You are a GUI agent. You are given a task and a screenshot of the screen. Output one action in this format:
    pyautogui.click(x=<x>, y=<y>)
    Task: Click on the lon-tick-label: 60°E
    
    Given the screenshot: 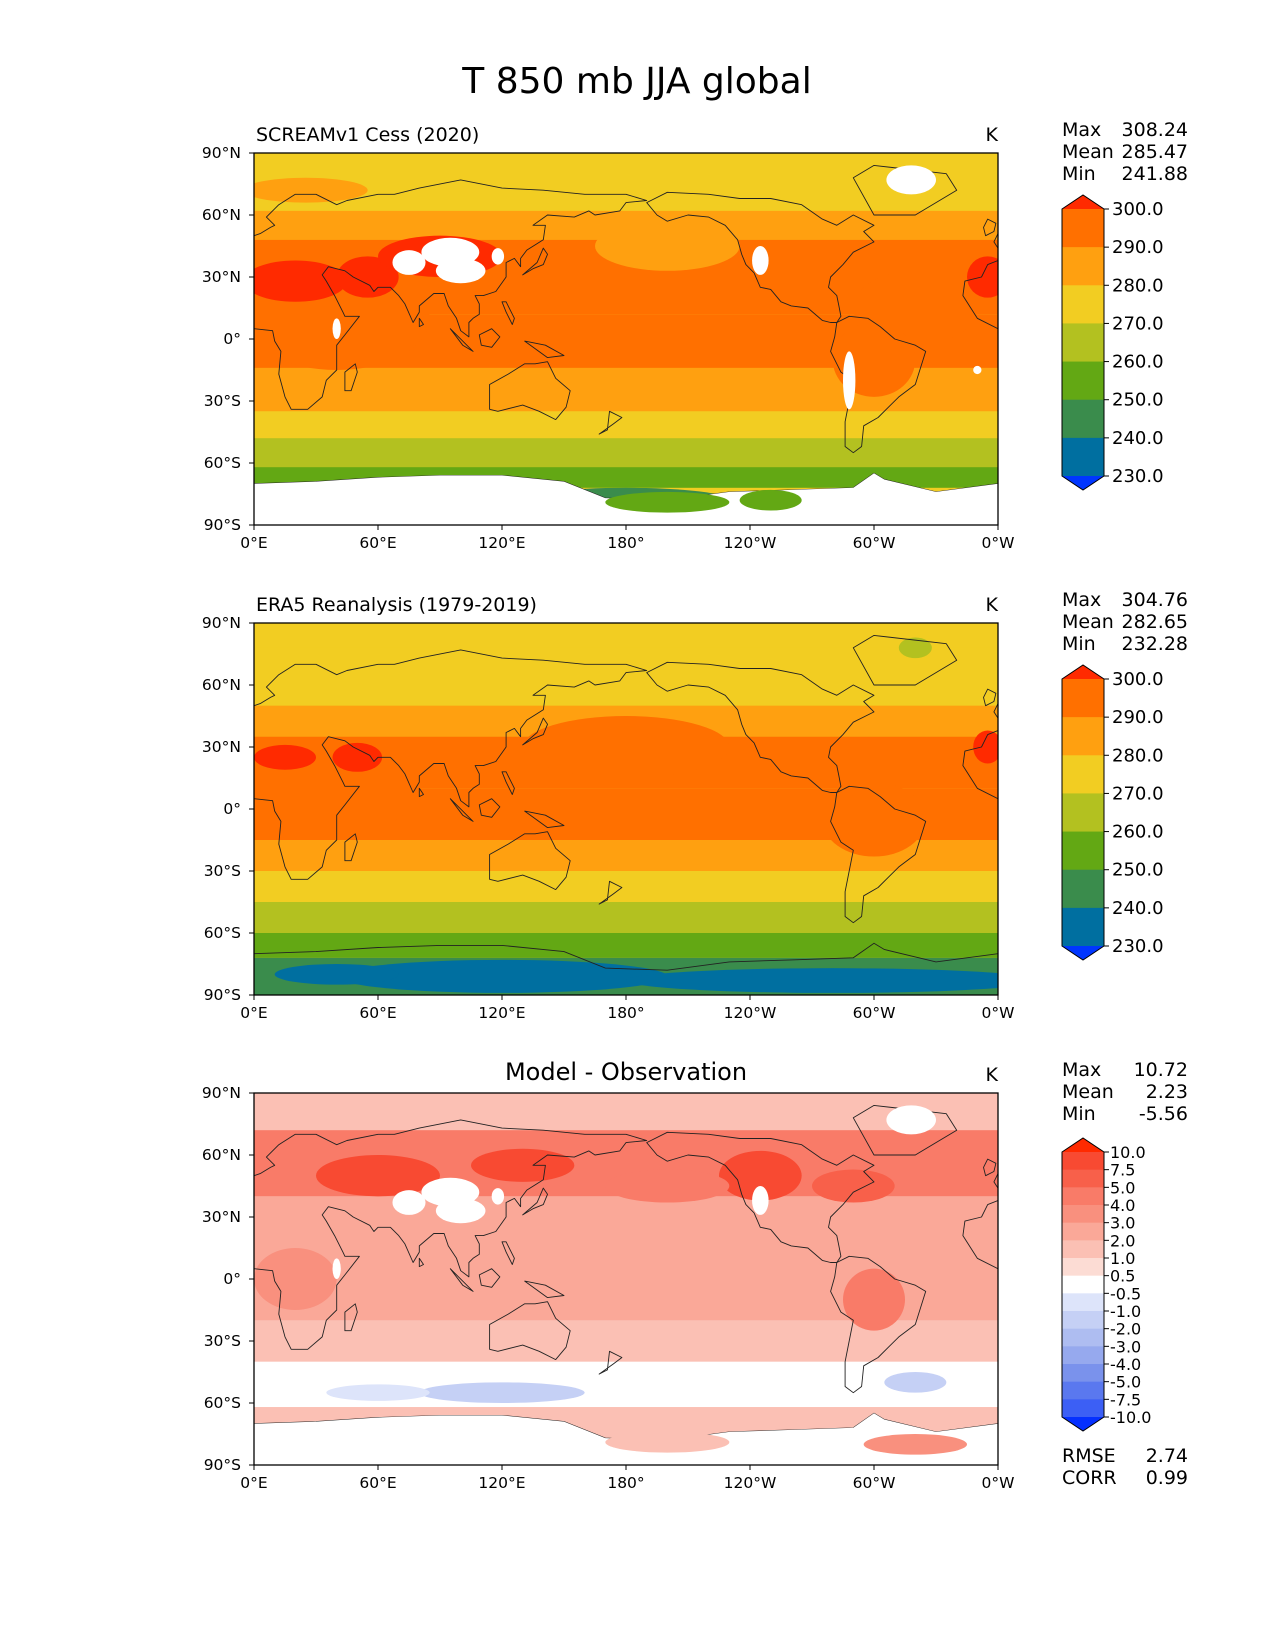 What is the action you would take?
    pyautogui.click(x=377, y=543)
    